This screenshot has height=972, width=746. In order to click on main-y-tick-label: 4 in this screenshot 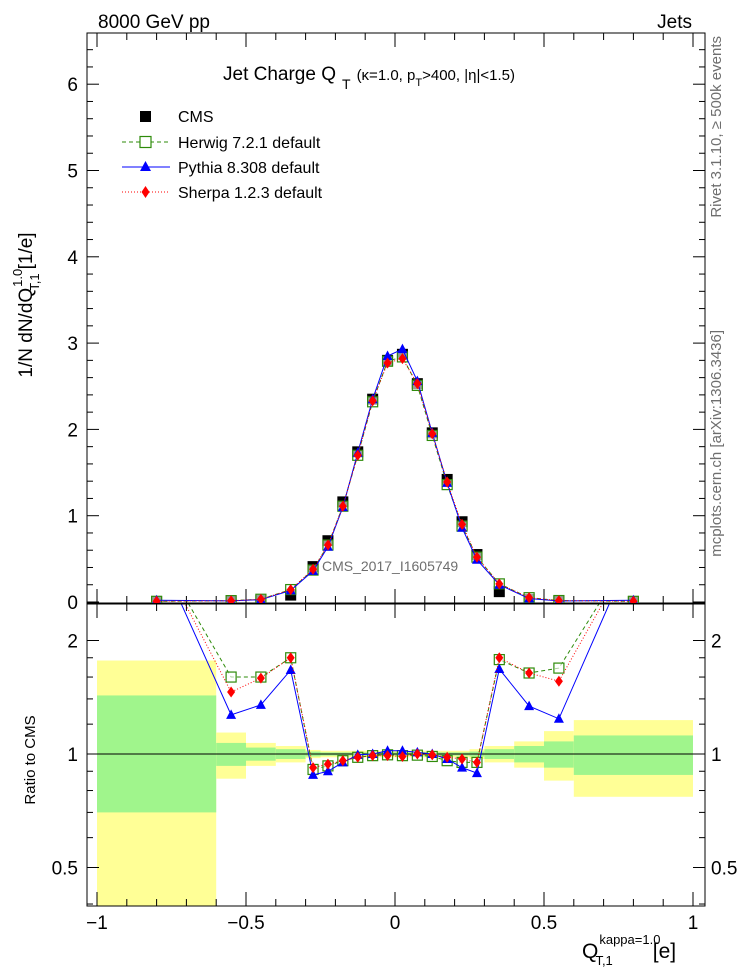, I will do `click(72, 258)`.